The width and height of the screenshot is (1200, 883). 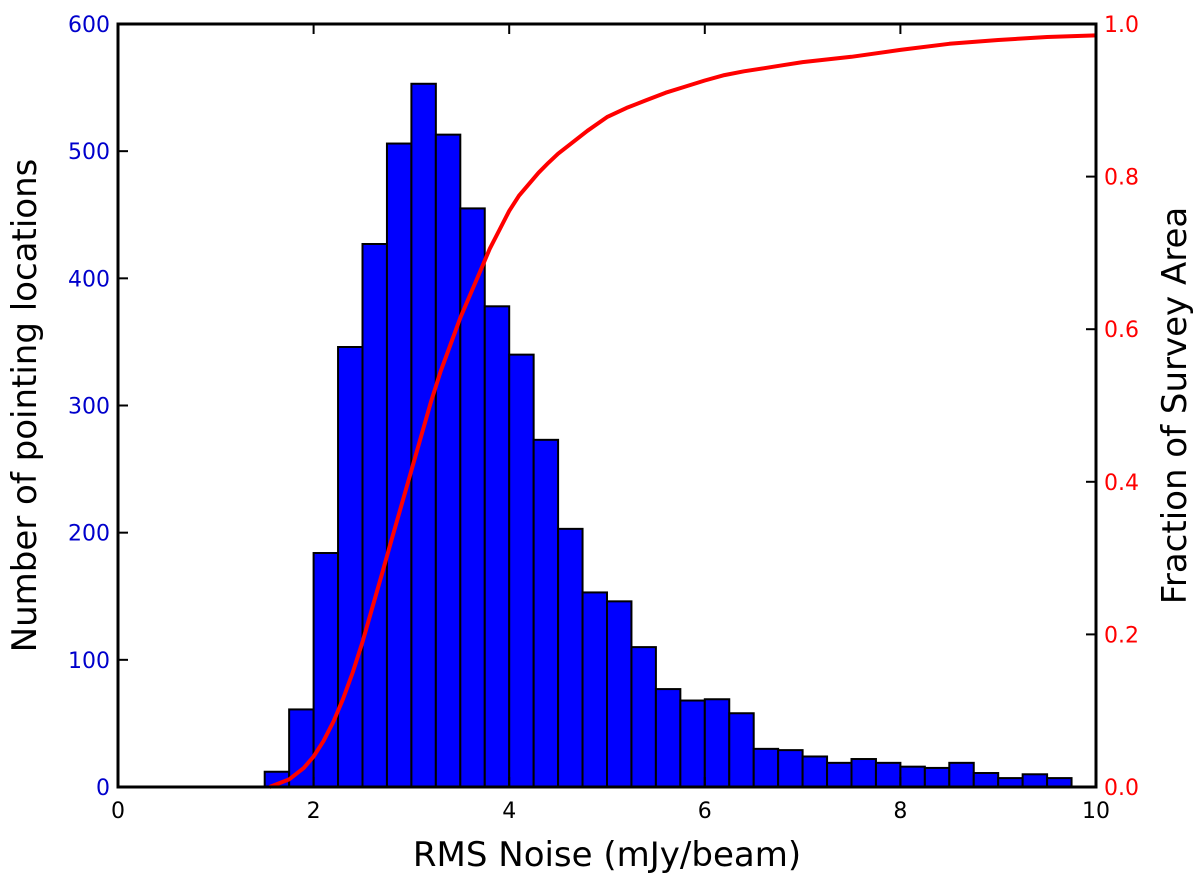 I want to click on y2-tick-label: 1.0, so click(x=1121, y=25).